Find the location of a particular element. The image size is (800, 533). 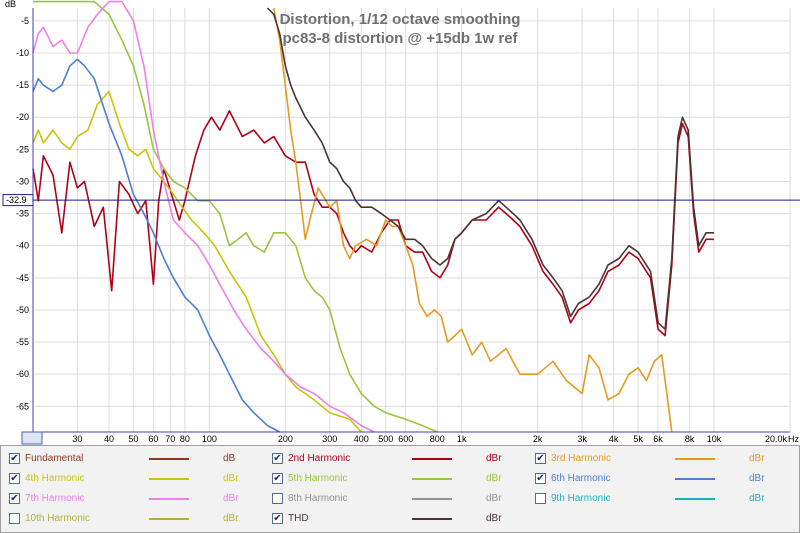

legend-item-3rd-harmonic: ✔ 3rd Harmonic dBr is located at coordinates (660, 459).